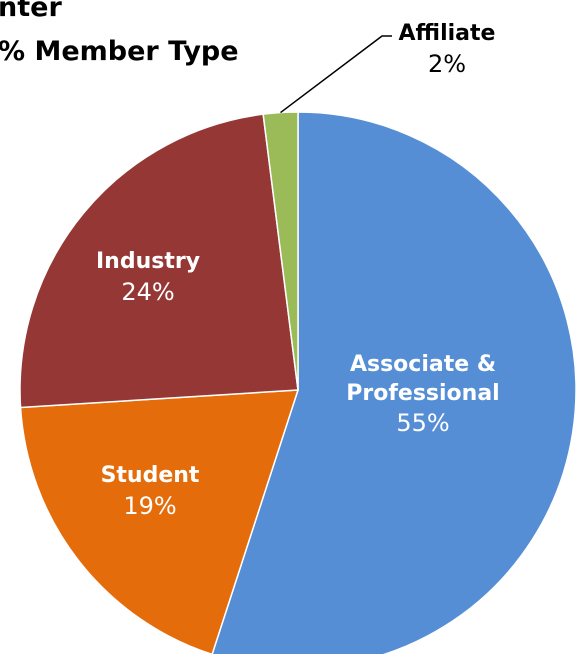 This screenshot has height=654, width=576. I want to click on percent-label: 19%, so click(150, 505).